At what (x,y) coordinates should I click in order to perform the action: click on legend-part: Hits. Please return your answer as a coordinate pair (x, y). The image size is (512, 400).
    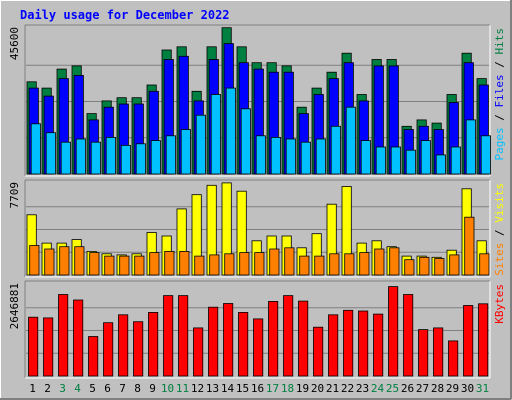
    Looking at the image, I should click on (499, 41).